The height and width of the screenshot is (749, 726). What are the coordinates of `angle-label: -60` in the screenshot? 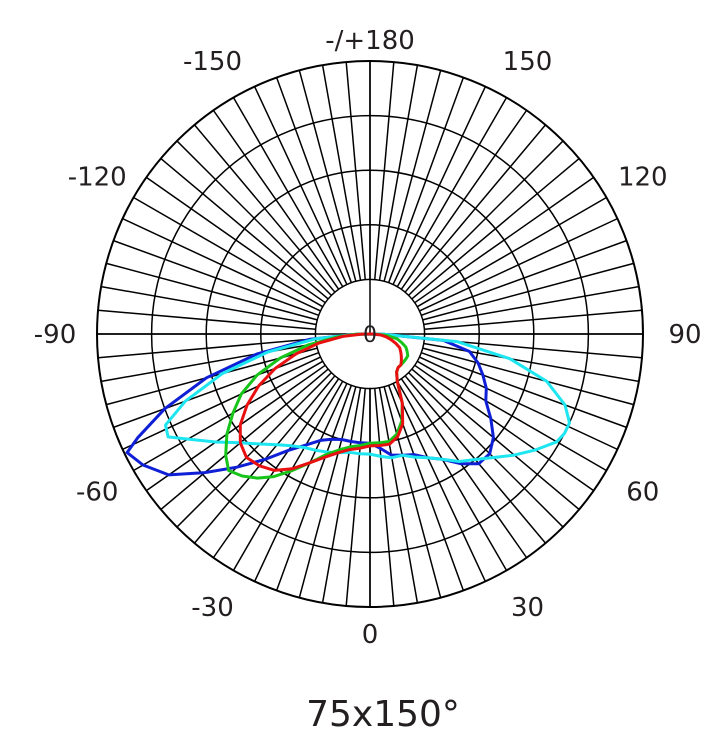 It's located at (97, 493).